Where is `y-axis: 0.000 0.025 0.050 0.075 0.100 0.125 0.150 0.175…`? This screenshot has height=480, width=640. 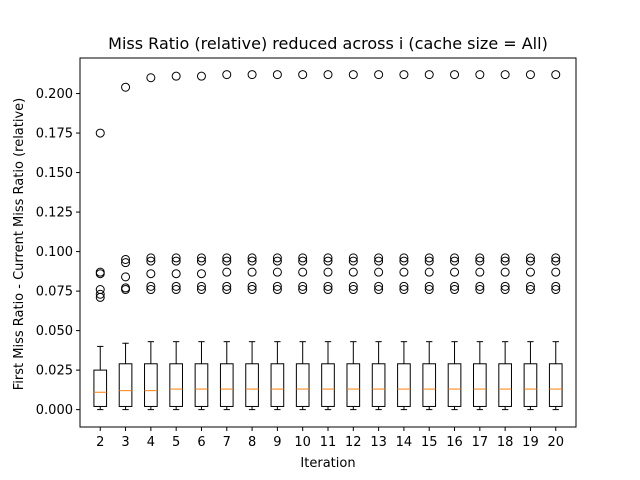 y-axis: 0.000 0.025 0.050 0.075 0.100 0.125 0.150 0.175… is located at coordinates (58, 252).